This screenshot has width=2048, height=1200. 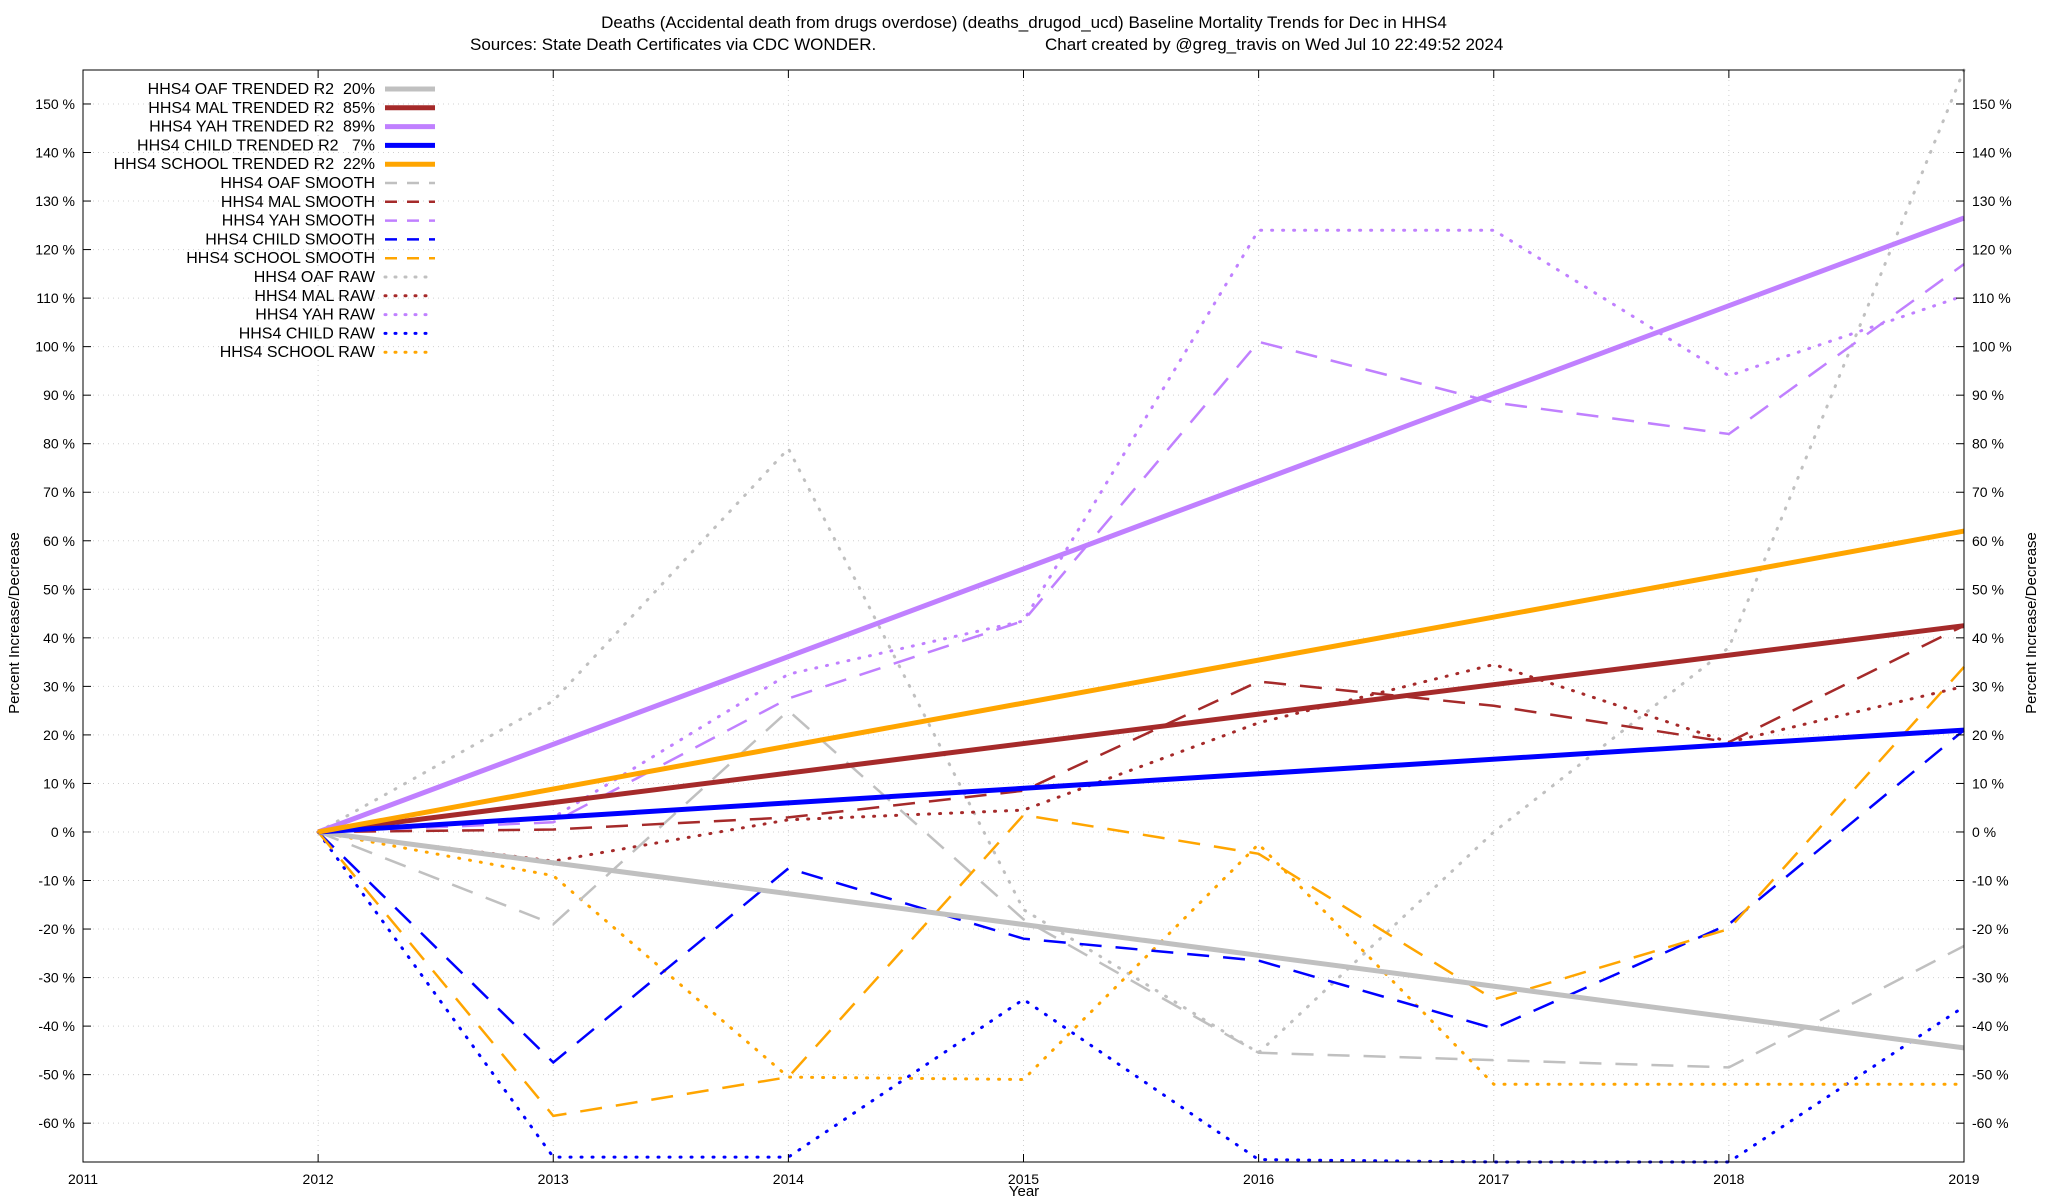 What do you see at coordinates (318, 1179) in the screenshot?
I see `x-tick-label: 2012` at bounding box center [318, 1179].